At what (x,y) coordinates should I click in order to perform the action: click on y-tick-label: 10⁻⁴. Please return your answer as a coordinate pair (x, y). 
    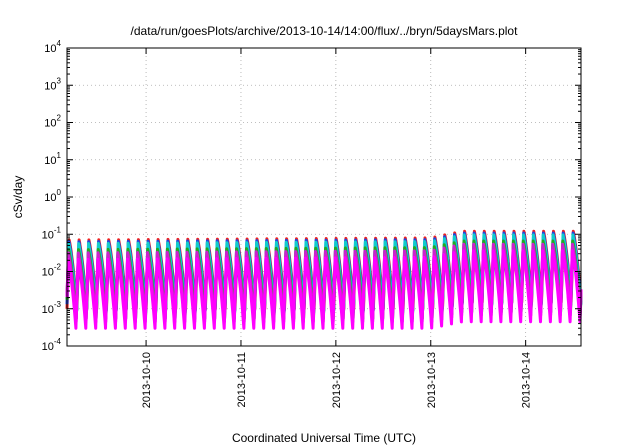
    Looking at the image, I should click on (52, 345).